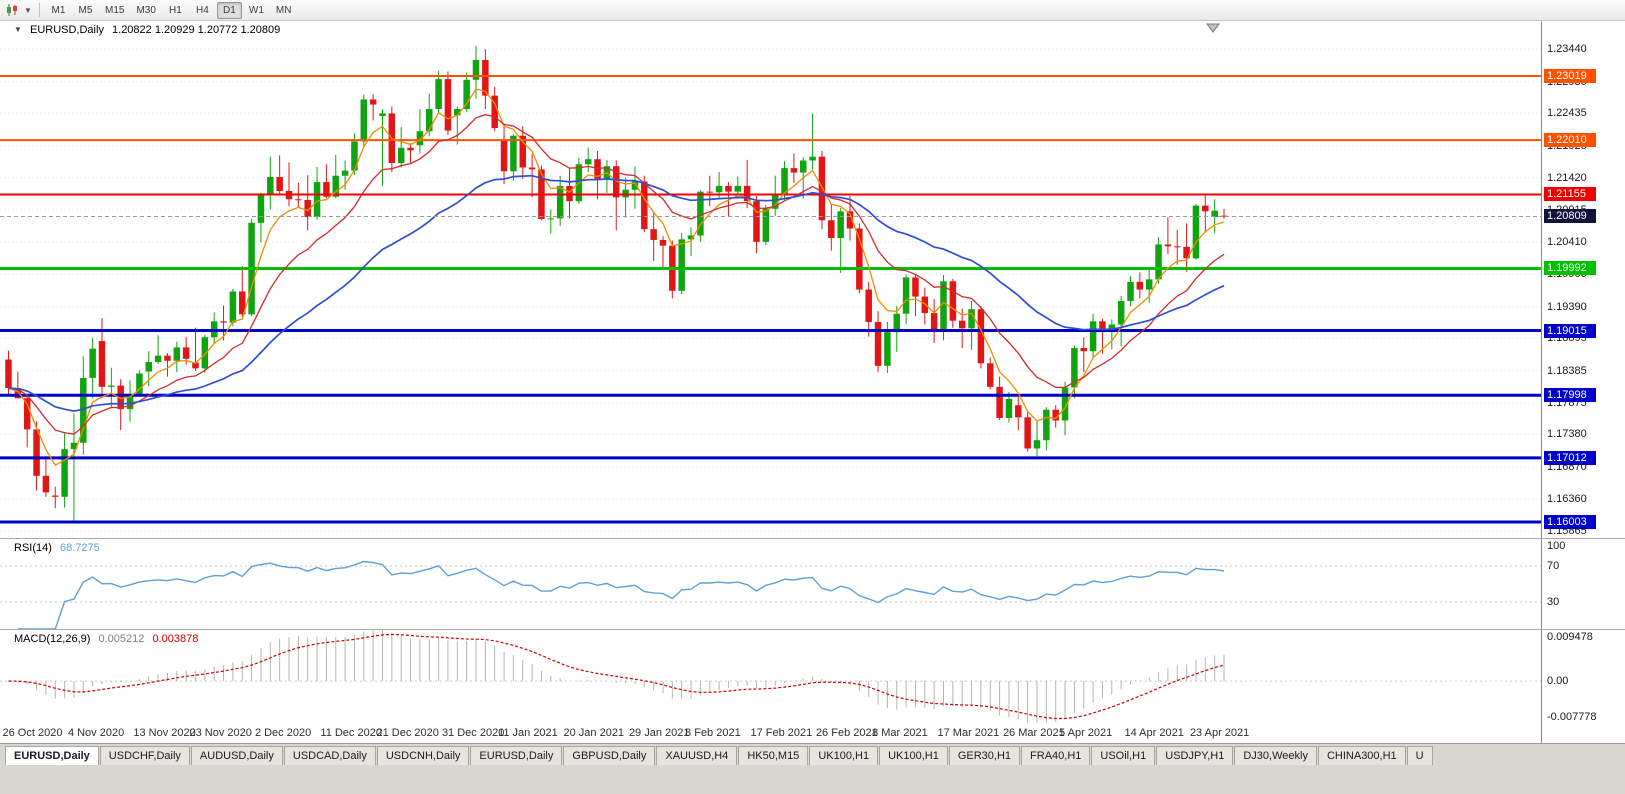 The height and width of the screenshot is (794, 1625). I want to click on chart-tab-china300-h1: CHINA300,H1, so click(1361, 755).